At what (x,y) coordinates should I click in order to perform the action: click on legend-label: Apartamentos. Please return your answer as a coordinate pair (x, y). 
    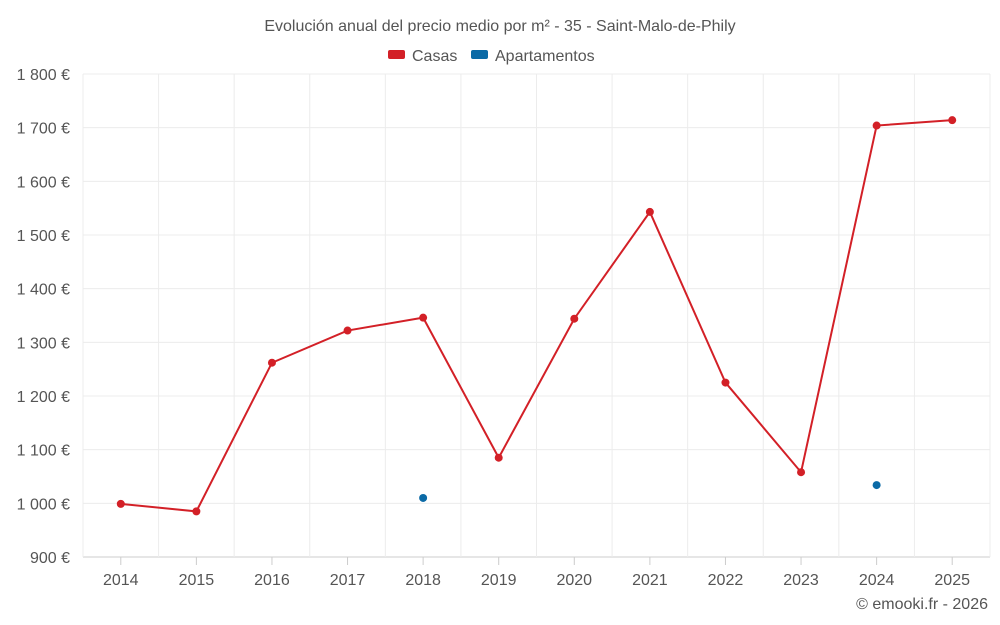
    Looking at the image, I should click on (545, 56).